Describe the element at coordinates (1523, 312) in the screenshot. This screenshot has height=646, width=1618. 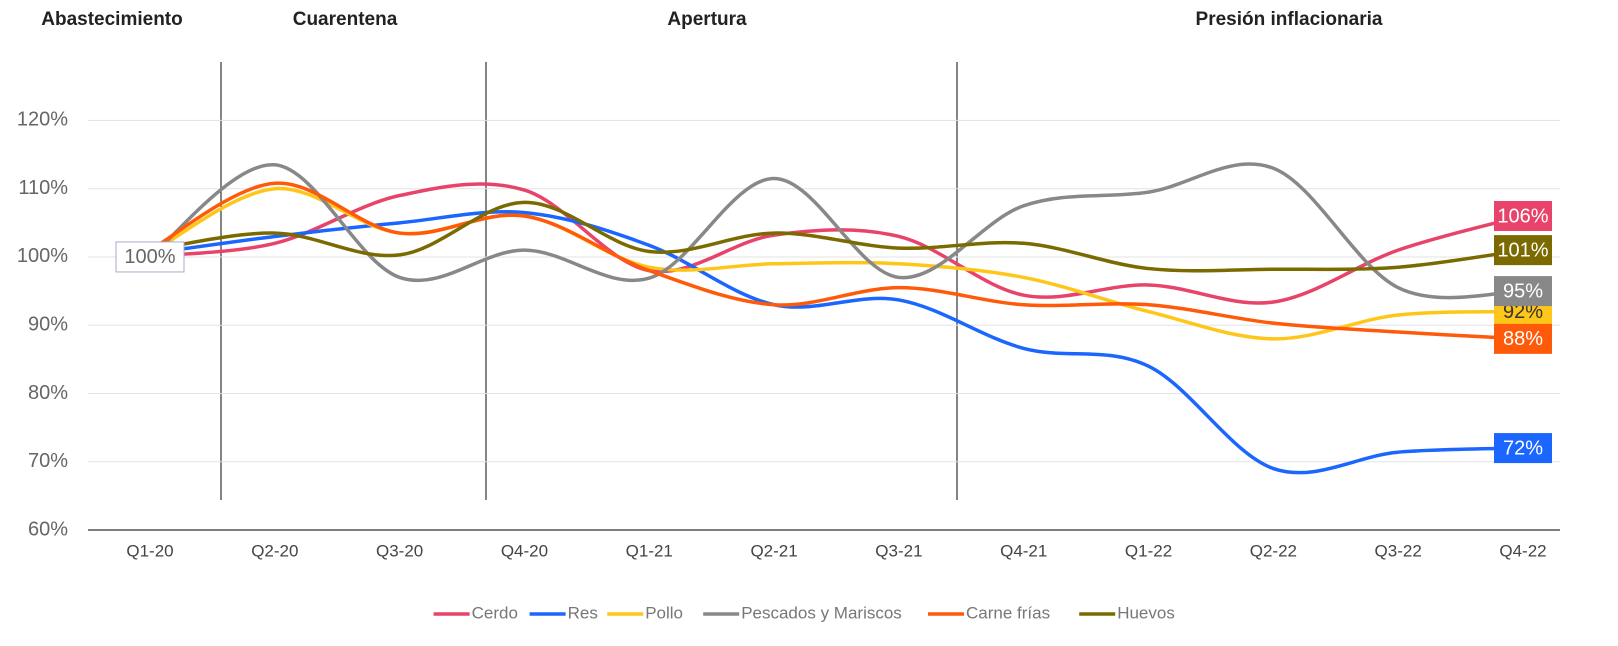
I see `value-label-text: 92%` at that location.